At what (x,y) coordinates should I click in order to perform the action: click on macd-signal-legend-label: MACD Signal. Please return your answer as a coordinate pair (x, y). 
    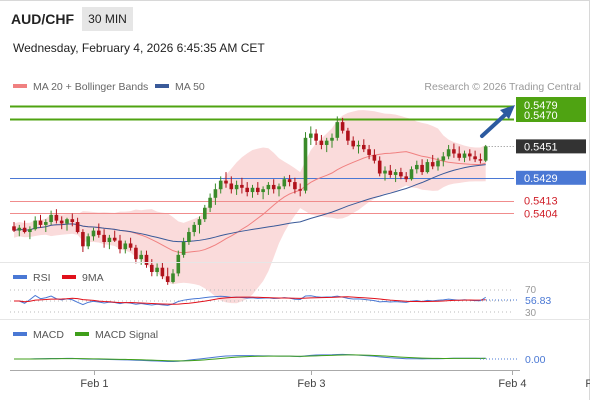
    Looking at the image, I should click on (126, 335).